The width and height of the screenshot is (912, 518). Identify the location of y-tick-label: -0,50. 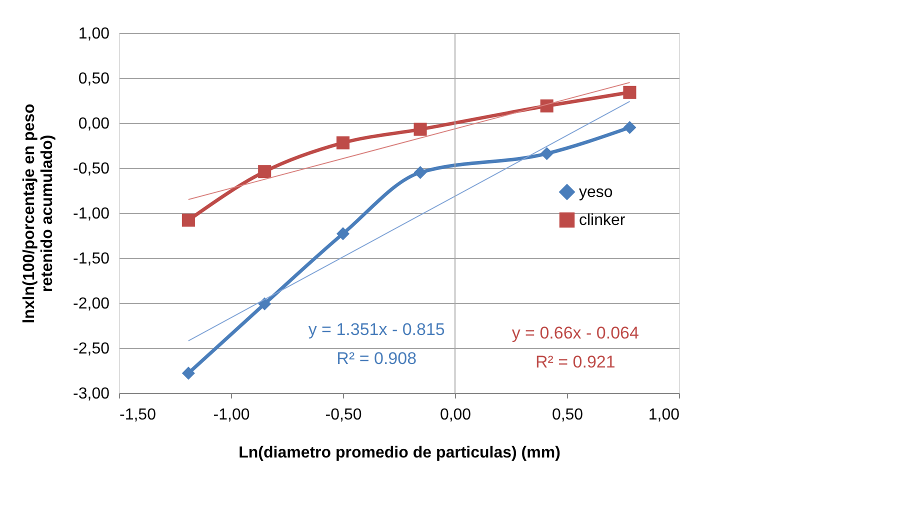
(91, 169).